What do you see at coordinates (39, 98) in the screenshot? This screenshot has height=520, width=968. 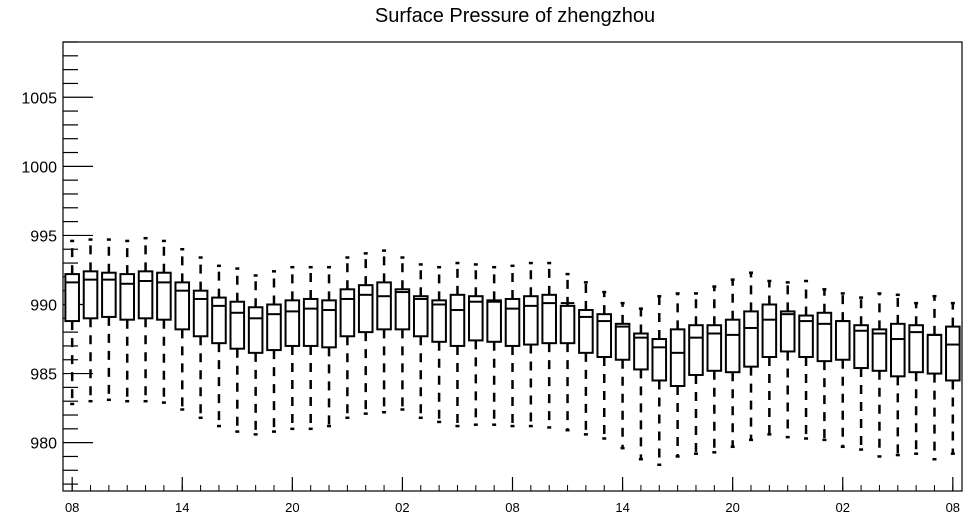 I see `y-tick-label: 1005` at bounding box center [39, 98].